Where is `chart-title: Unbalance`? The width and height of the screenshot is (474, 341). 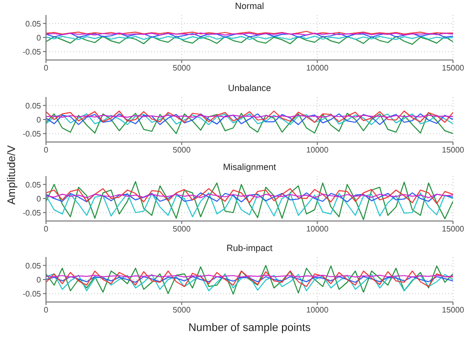 chart-title: Unbalance is located at coordinates (249, 88).